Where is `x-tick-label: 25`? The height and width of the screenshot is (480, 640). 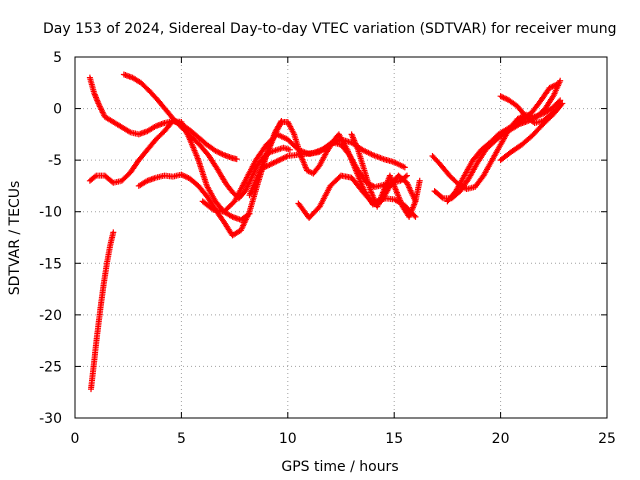
x-tick-label: 25 is located at coordinates (607, 439).